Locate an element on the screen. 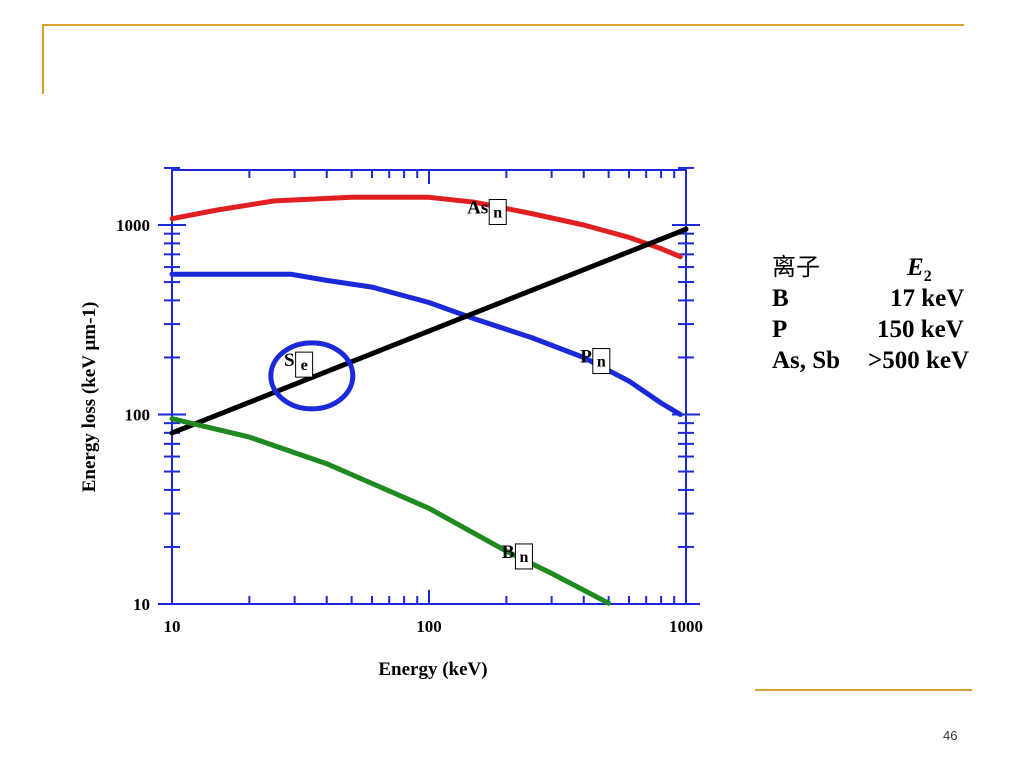 The height and width of the screenshot is (768, 1024). ion-cell: B is located at coordinates (780, 298).